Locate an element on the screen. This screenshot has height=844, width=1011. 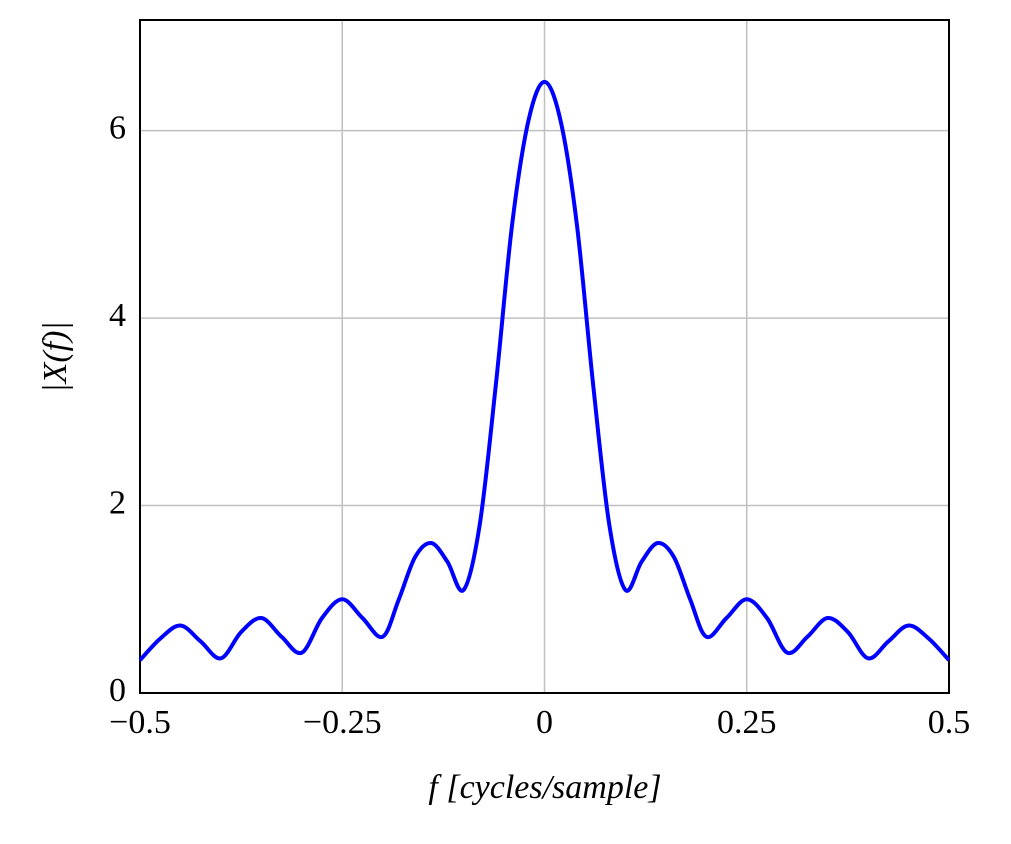
x-tick-label: 0 is located at coordinates (544, 722).